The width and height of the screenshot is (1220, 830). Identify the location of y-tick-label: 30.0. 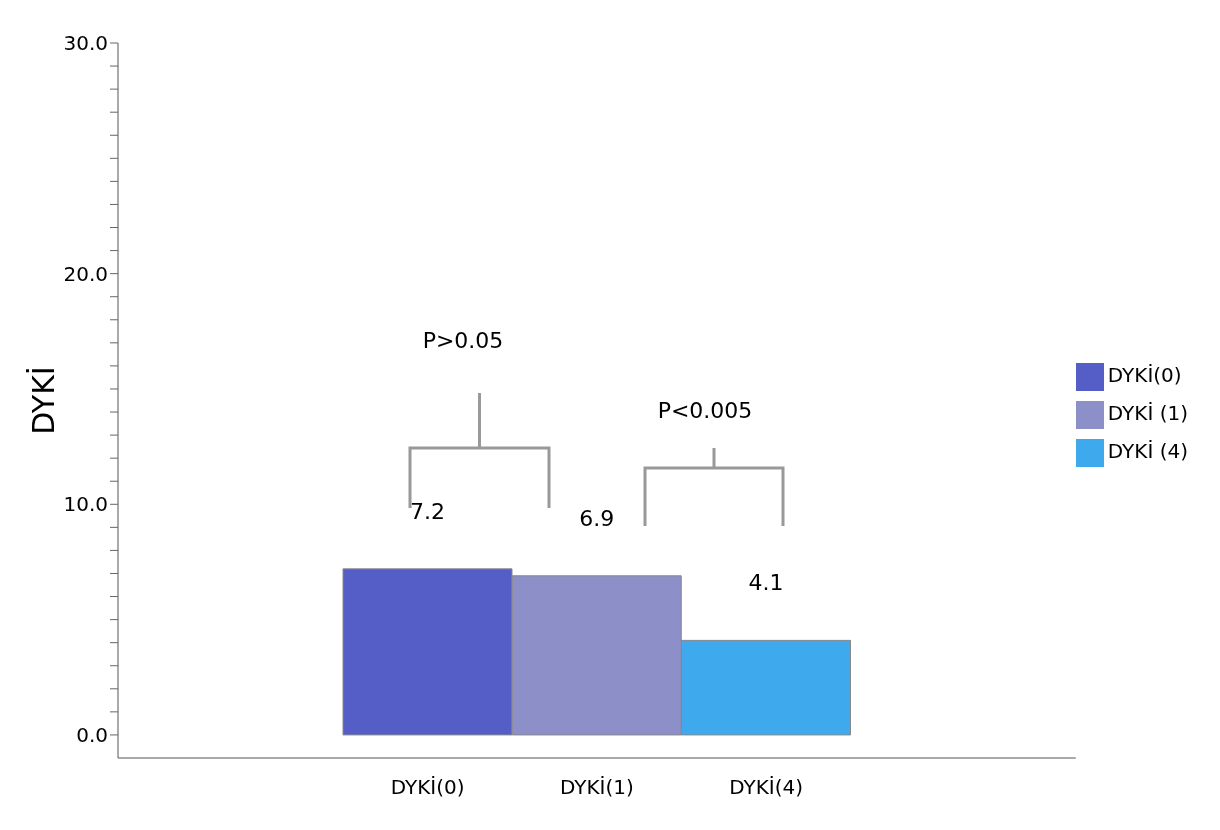
(85, 43).